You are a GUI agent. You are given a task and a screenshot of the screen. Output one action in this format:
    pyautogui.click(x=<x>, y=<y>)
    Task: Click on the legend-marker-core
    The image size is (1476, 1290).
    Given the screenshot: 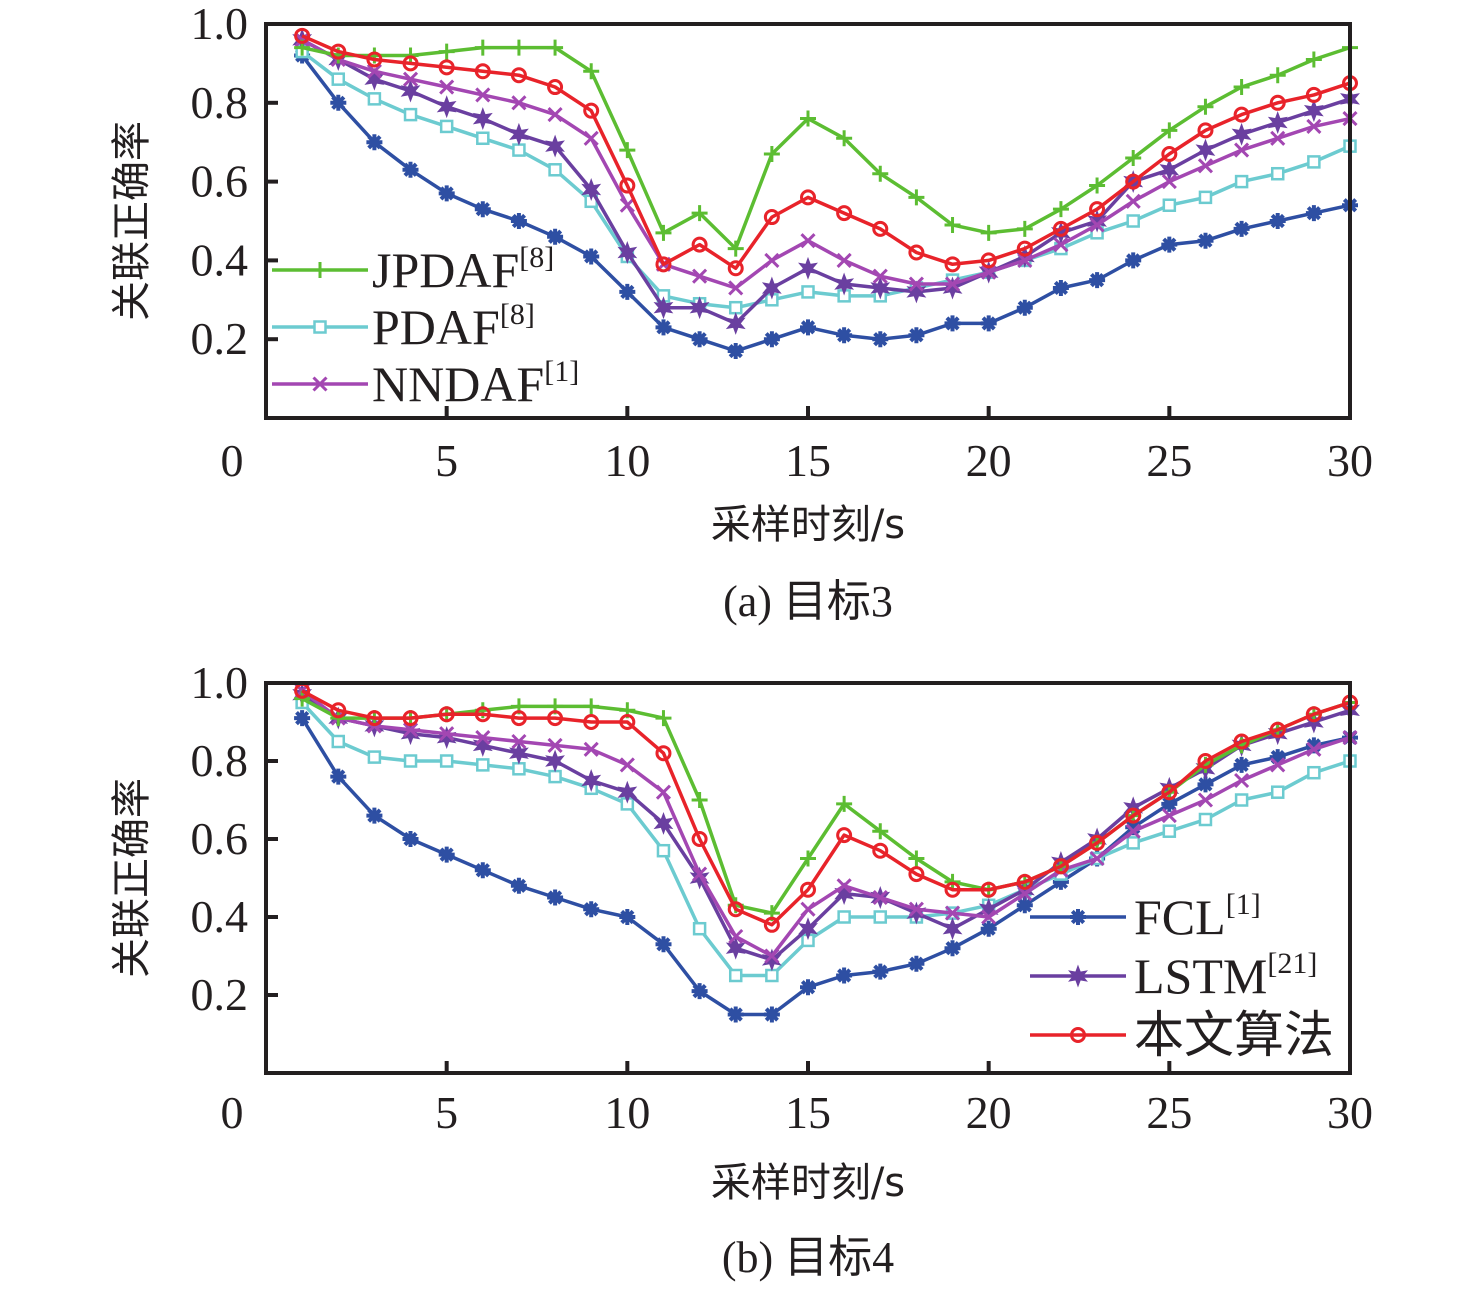 What is the action you would take?
    pyautogui.click(x=1078, y=917)
    